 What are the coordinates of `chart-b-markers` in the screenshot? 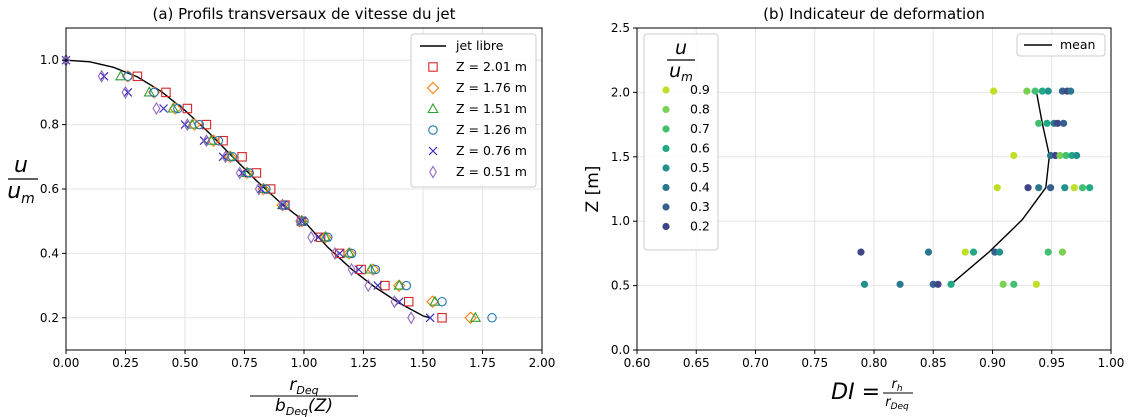 It's located at (975, 188).